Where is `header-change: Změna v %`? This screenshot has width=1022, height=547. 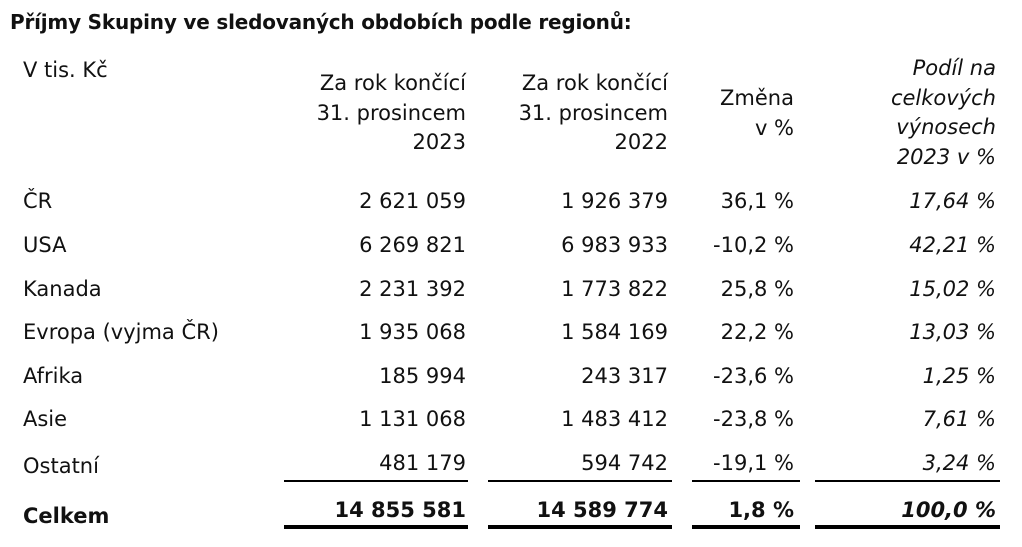 header-change: Změna v % is located at coordinates (757, 113).